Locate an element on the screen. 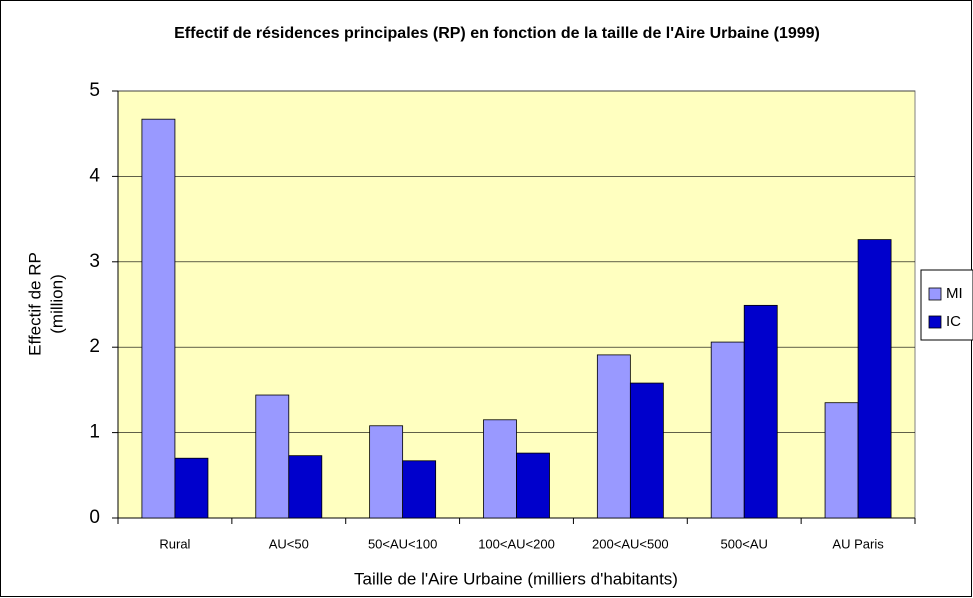 Image resolution: width=973 pixels, height=598 pixels. y-tick-label: 3 is located at coordinates (94, 261).